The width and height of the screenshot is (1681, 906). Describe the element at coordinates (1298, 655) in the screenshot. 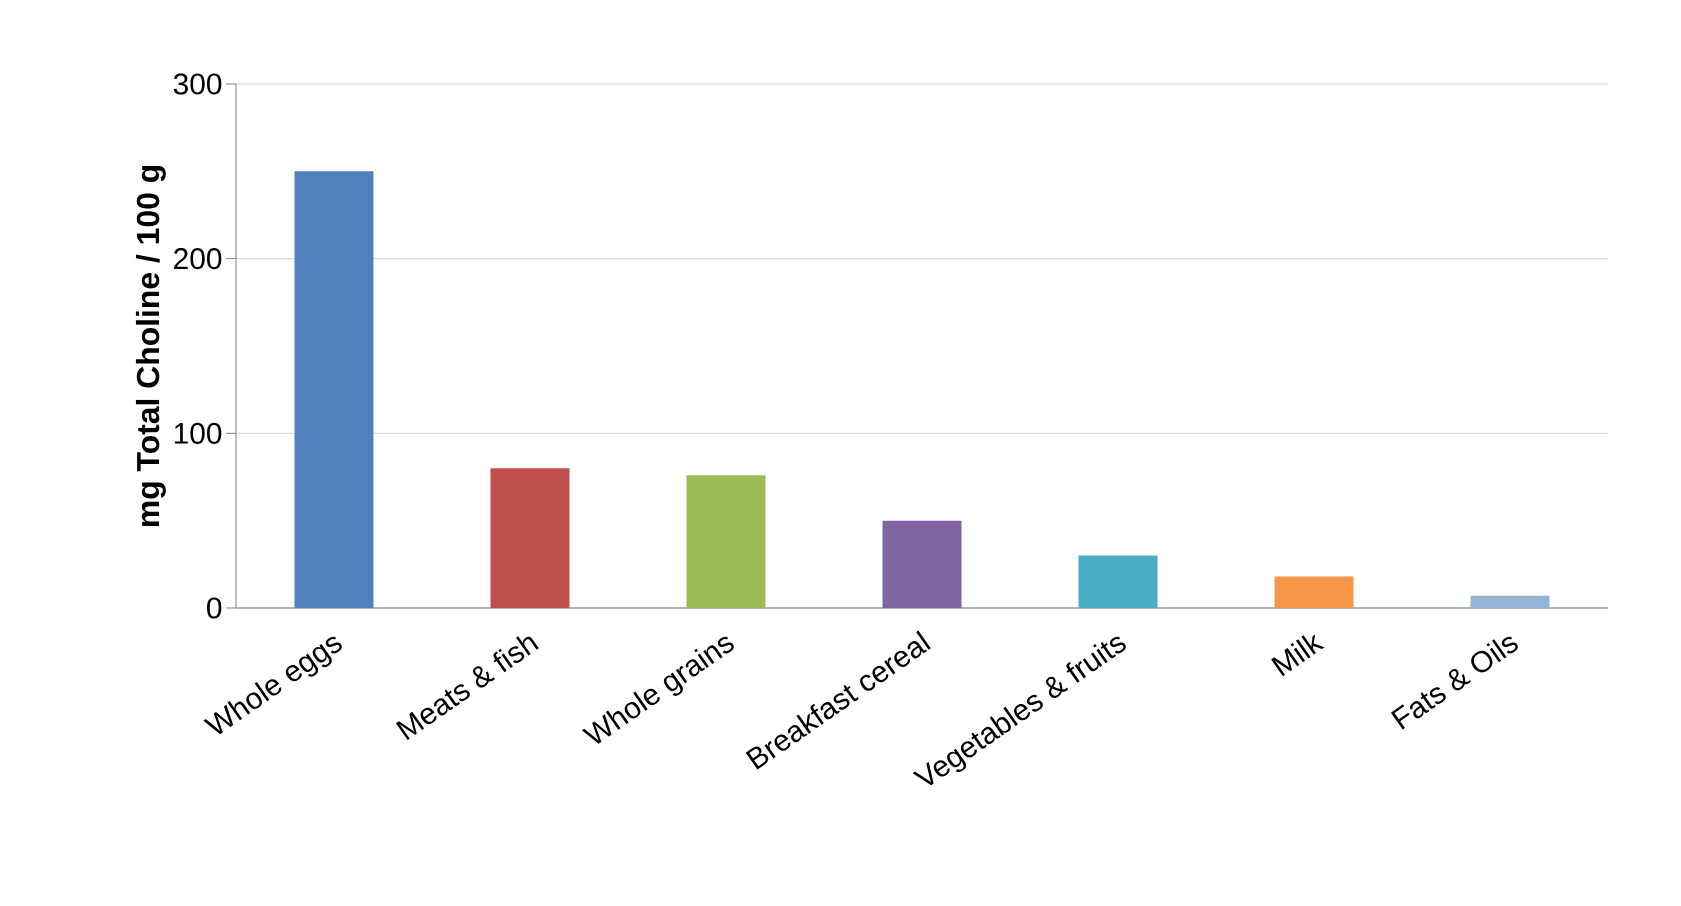

I see `x-tick-label: Milk` at that location.